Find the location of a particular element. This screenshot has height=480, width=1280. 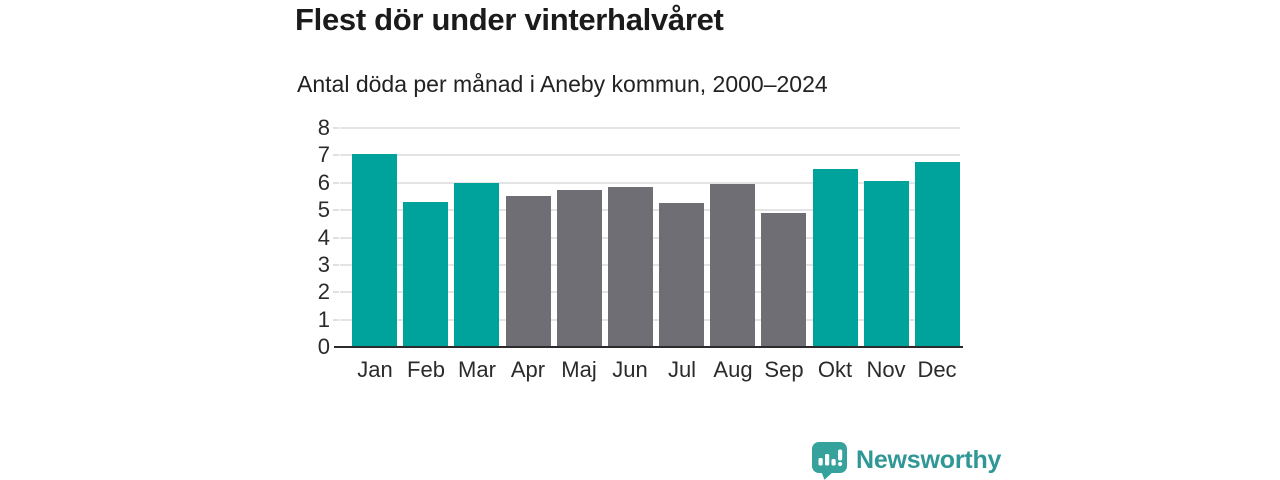

y-axis-label-1: 1 is located at coordinates (323, 319).